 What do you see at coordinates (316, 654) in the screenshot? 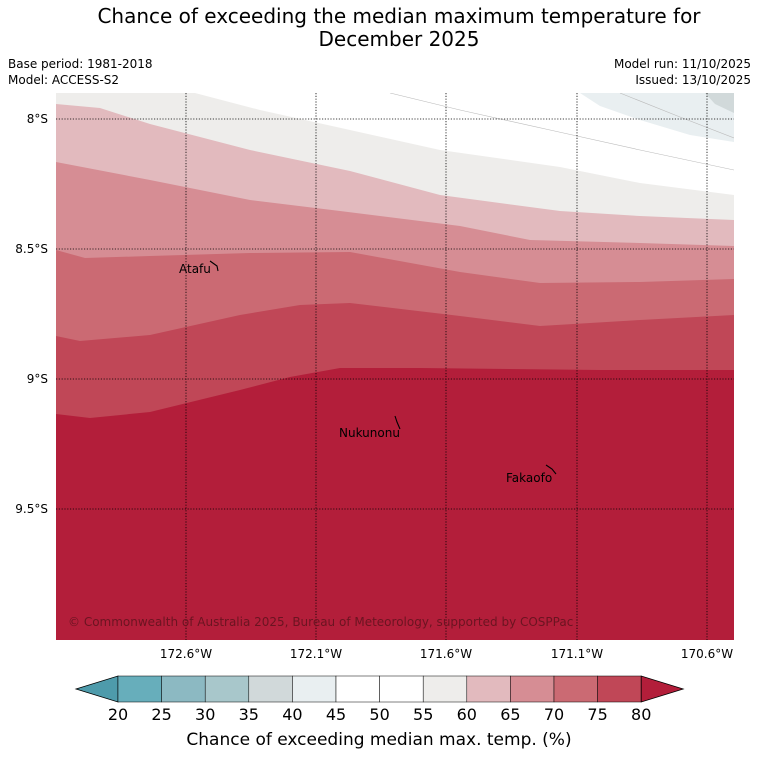
I see `lon-tick-label: 172.1°W` at bounding box center [316, 654].